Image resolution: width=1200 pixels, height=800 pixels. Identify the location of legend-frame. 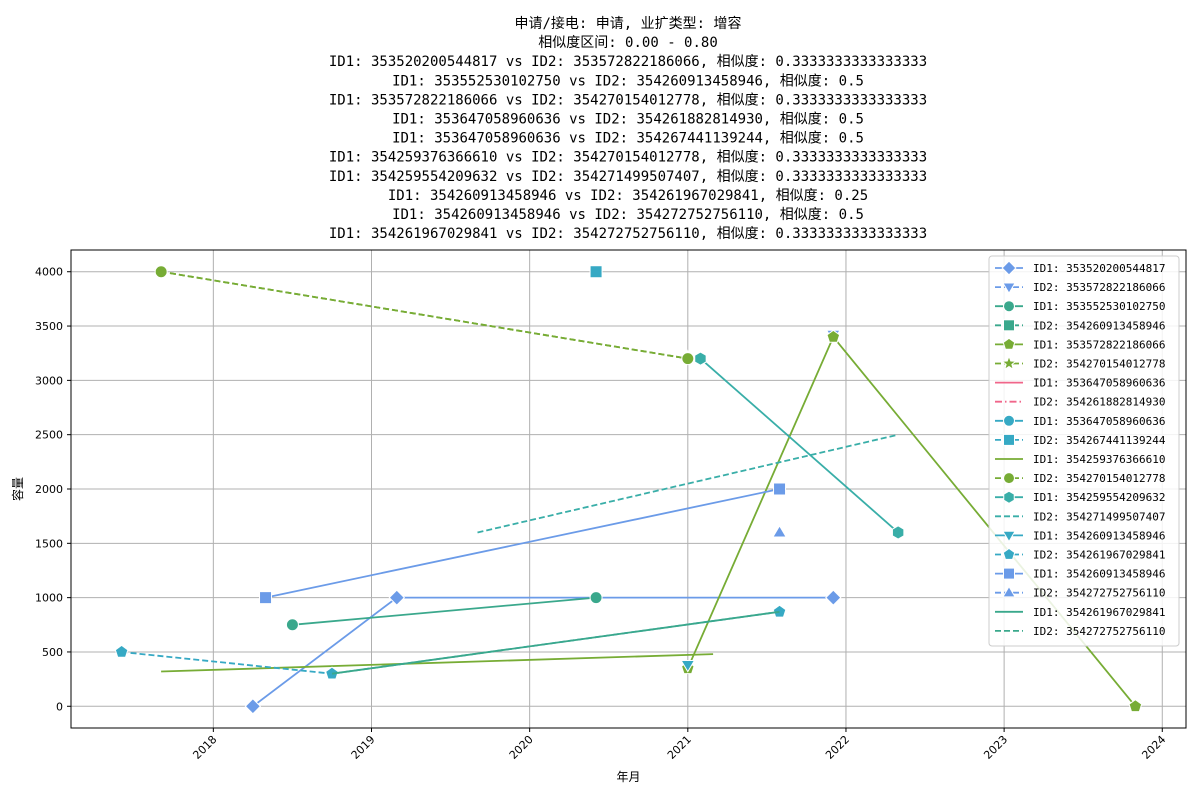
(1084, 451).